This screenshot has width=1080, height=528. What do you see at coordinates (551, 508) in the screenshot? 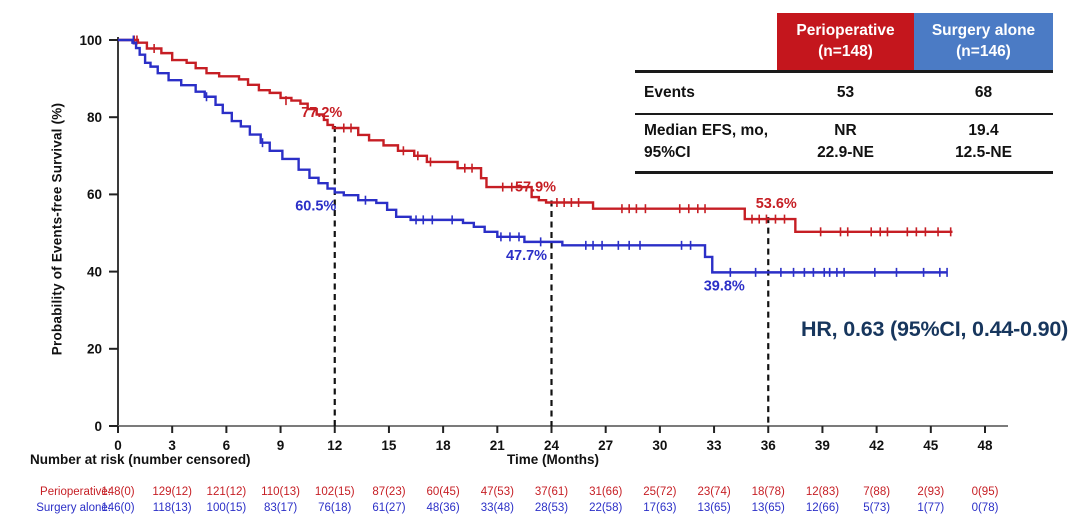
I see `at-risk-value: 28(53)` at bounding box center [551, 508].